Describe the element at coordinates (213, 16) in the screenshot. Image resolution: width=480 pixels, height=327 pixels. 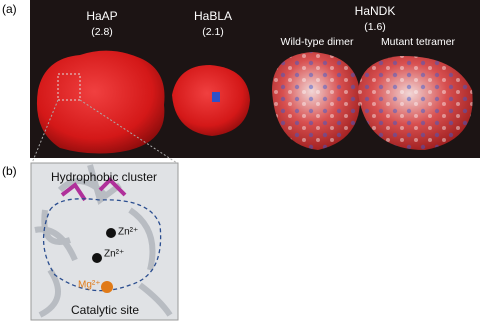
I see `protein-name: HaBLA` at that location.